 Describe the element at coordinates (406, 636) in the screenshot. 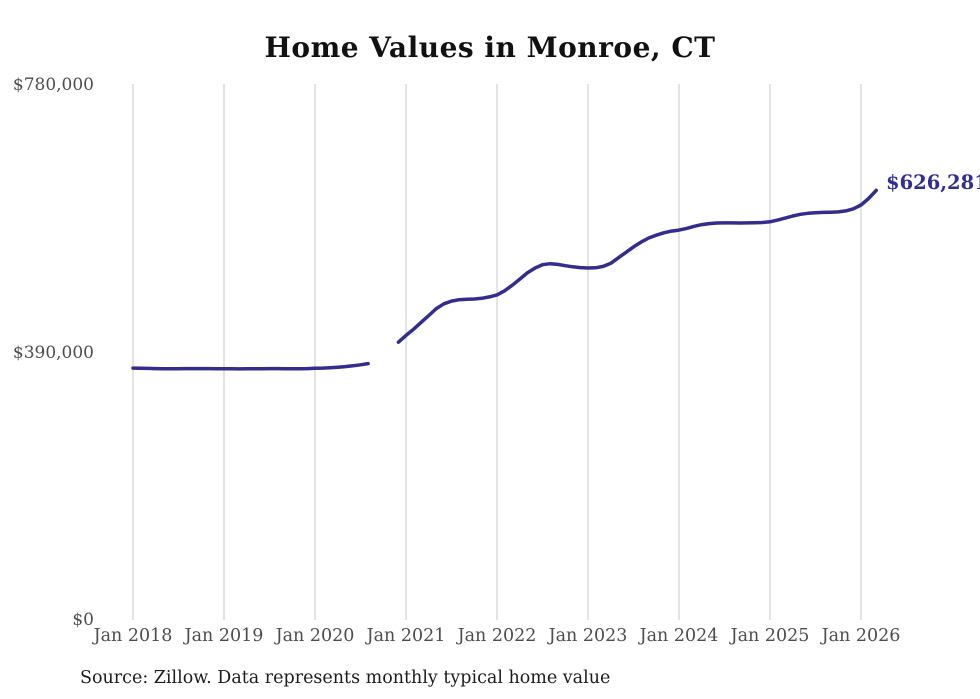

I see `x-tick-label: Jan 2021` at that location.